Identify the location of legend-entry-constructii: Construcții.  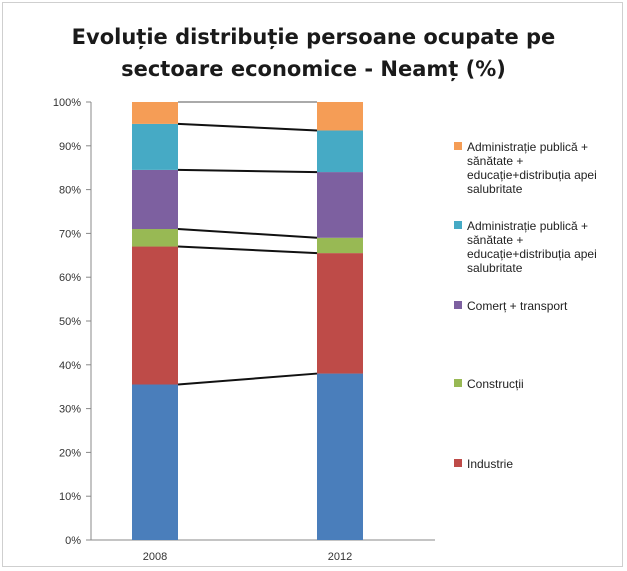
(538, 384).